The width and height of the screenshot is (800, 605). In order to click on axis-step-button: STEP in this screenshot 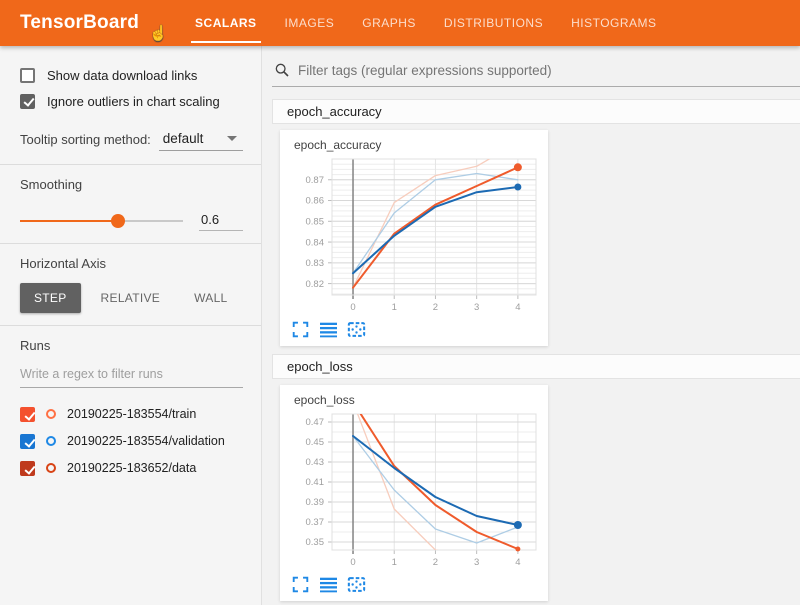, I will do `click(50, 298)`.